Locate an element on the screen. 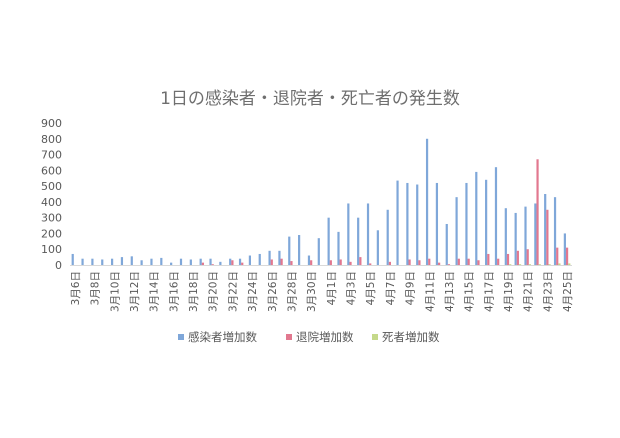 The image size is (620, 438). x-tick-label: 4月19日 is located at coordinates (509, 291).